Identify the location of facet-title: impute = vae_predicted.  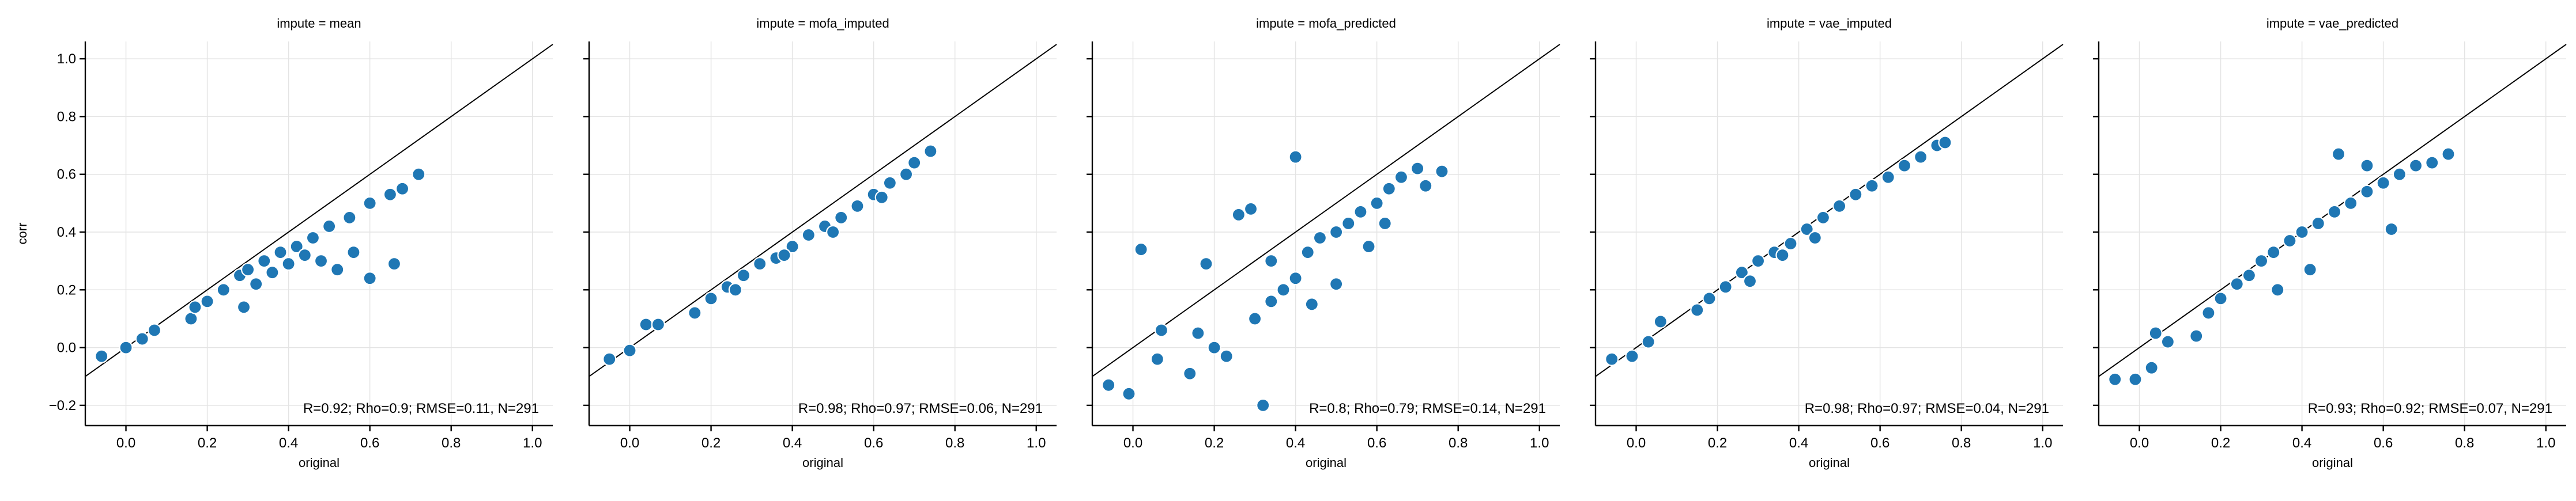
(2332, 23).